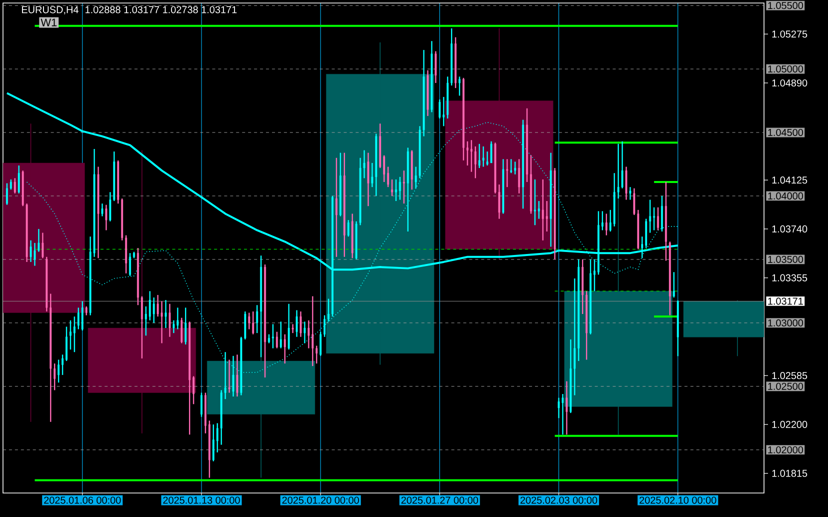 This screenshot has width=828, height=517. I want to click on ref-line-label: 1.03000, so click(786, 322).